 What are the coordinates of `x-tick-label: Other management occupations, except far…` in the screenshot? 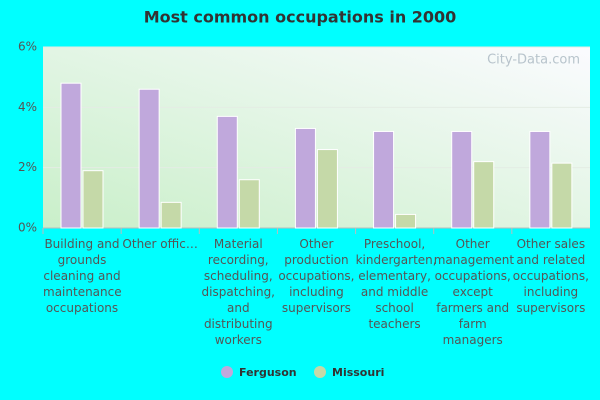 It's located at (474, 292).